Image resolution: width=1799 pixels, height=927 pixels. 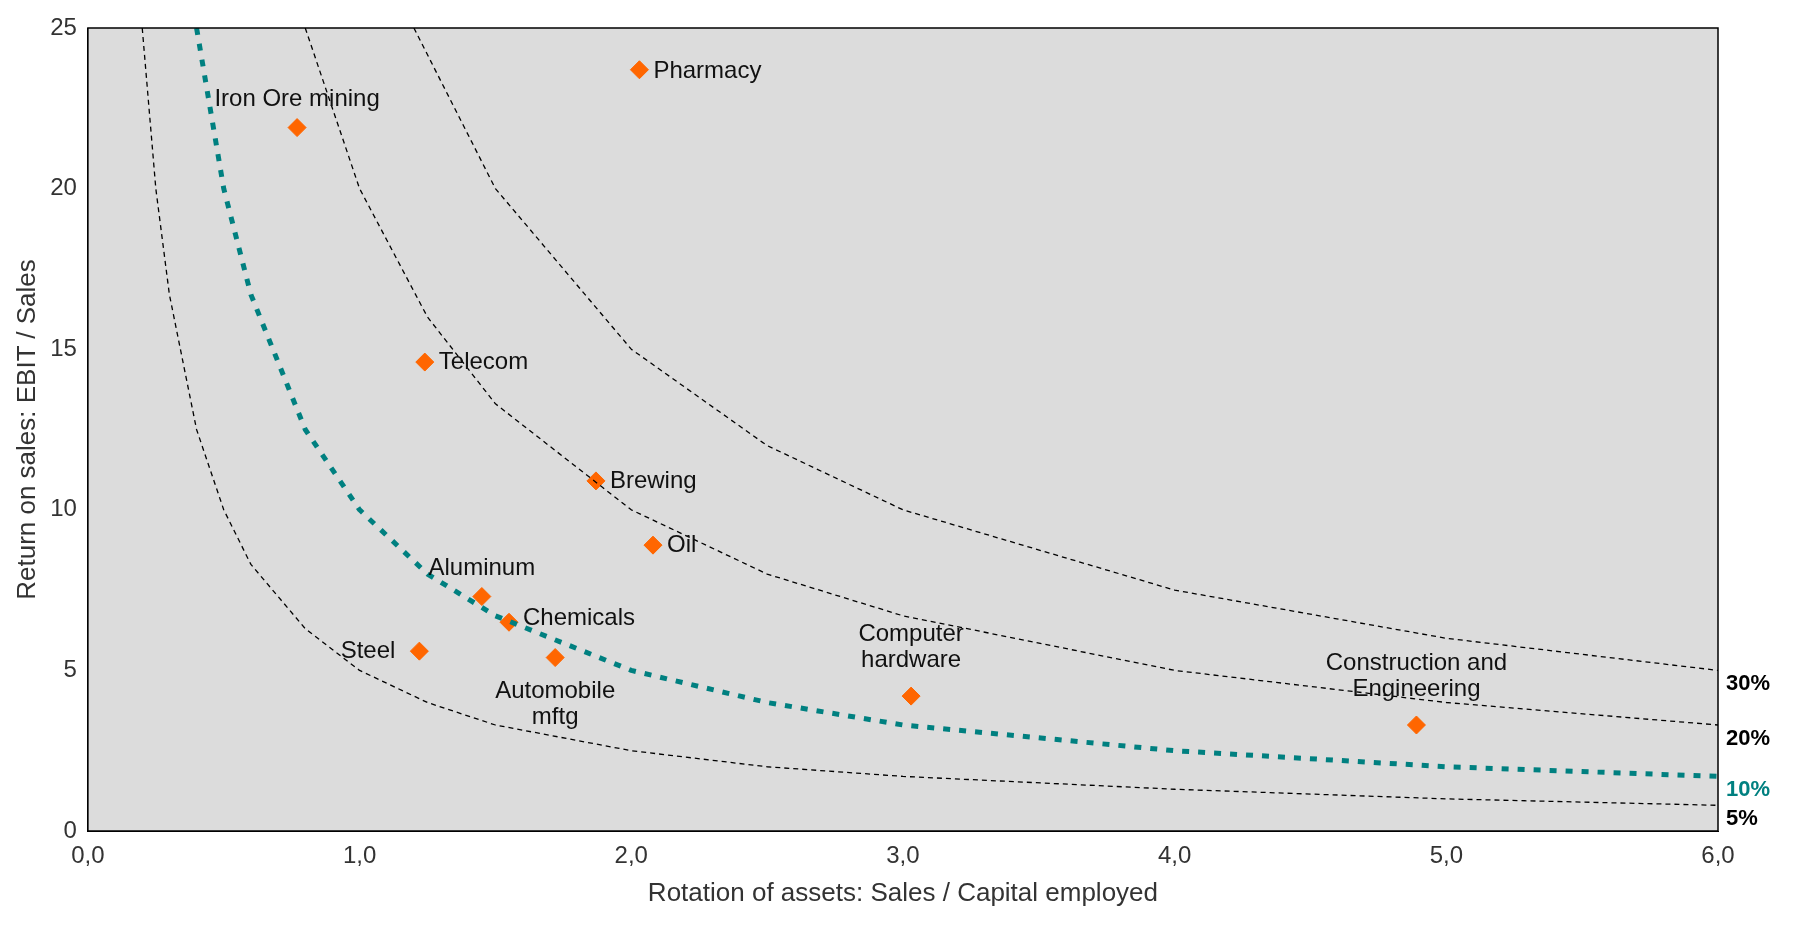 What do you see at coordinates (1718, 855) in the screenshot?
I see `x-tick-label: 6,0` at bounding box center [1718, 855].